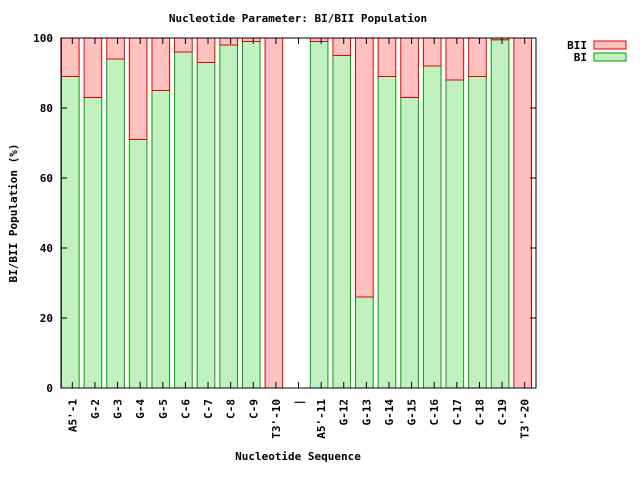 This screenshot has width=640, height=480. What do you see at coordinates (389, 412) in the screenshot?
I see `x-tick-label: G-14` at bounding box center [389, 412].